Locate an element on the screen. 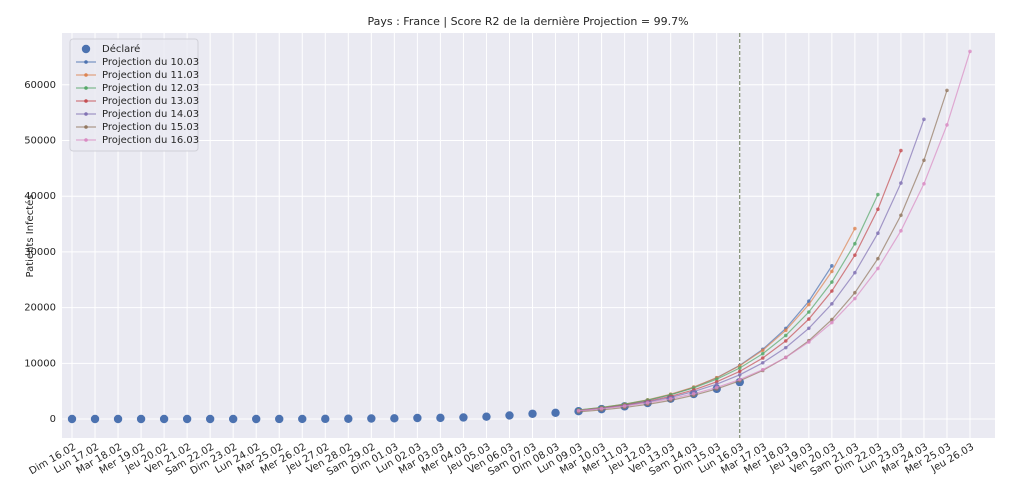 Image resolution: width=1024 pixels, height=496 pixels. legend-label: Projection du 10.03 is located at coordinates (150, 62).